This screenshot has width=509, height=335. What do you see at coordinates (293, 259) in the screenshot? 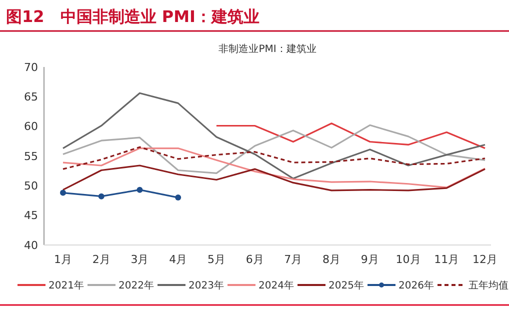
I see `x-tick-label: 7月` at bounding box center [293, 259].